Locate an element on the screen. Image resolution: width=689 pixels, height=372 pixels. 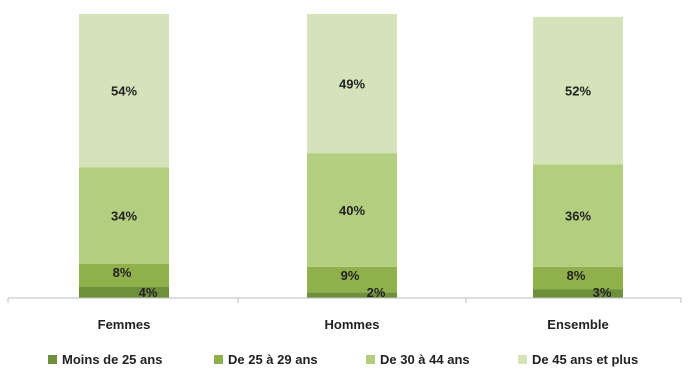
label-femmes-moins-de-25-ans: 4% is located at coordinates (148, 292).